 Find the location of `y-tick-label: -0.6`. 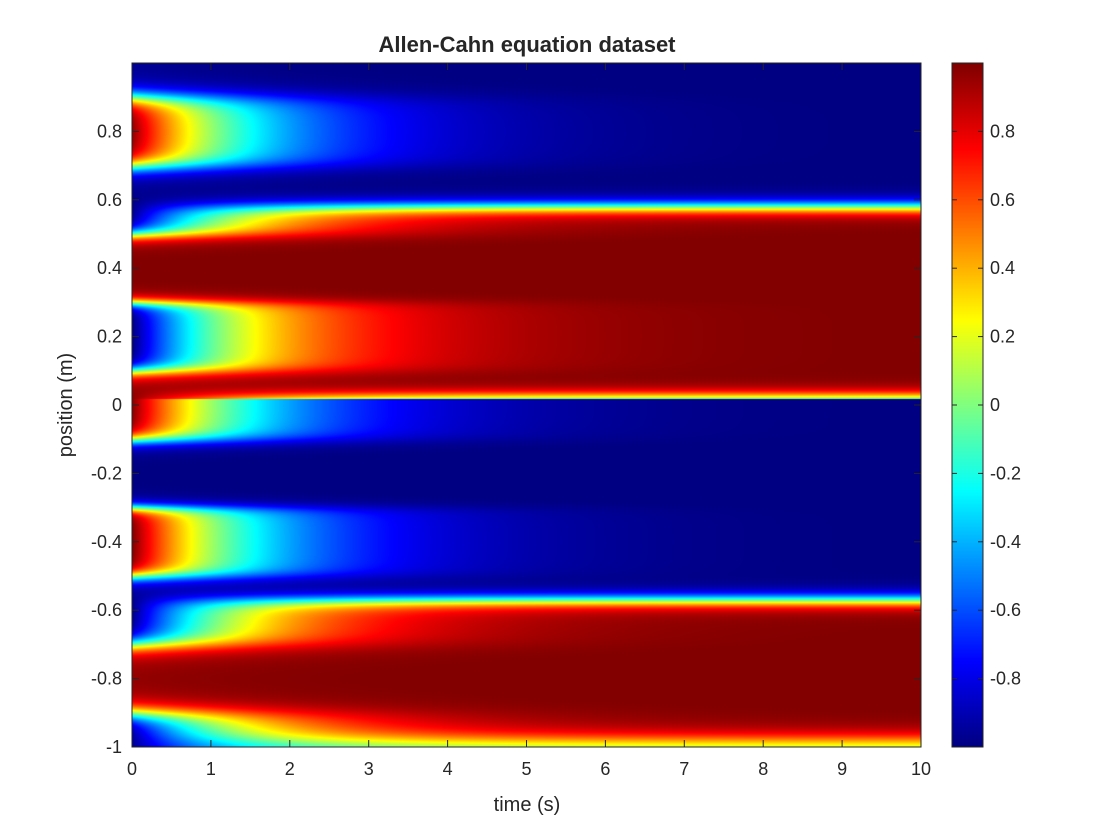

y-tick-label: -0.6 is located at coordinates (106, 610).